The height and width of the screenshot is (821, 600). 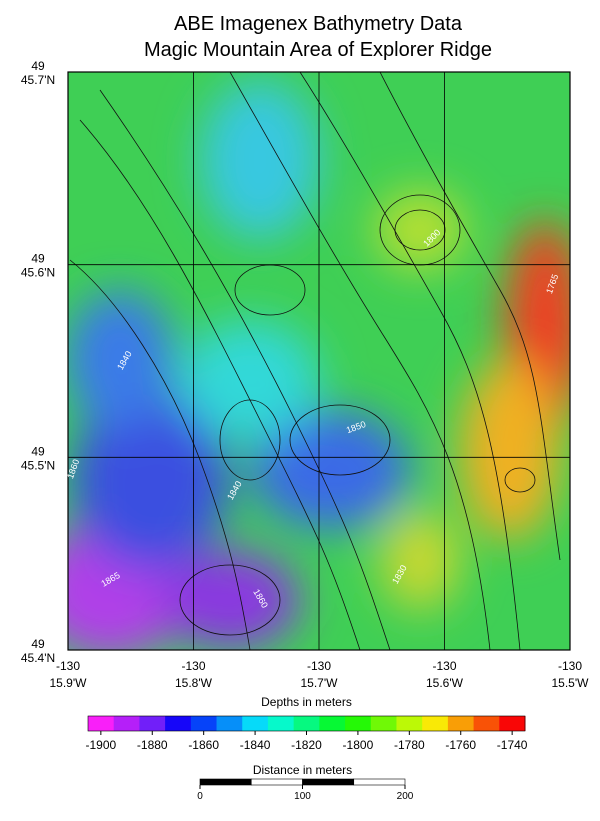 What do you see at coordinates (320, 683) in the screenshot?
I see `lon-label: 15.7'W` at bounding box center [320, 683].